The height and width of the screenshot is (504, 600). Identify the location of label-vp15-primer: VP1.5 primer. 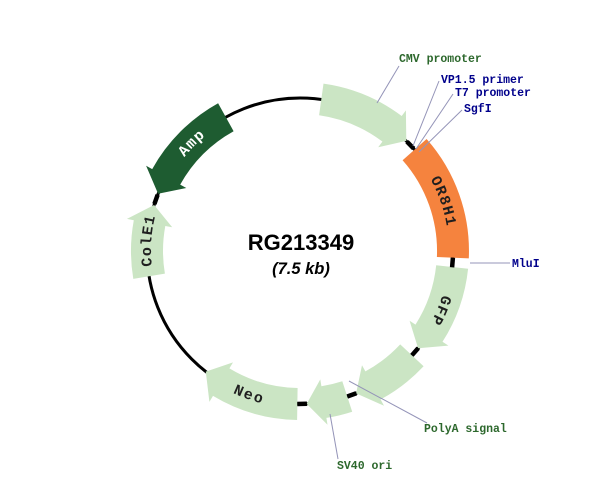
(482, 80).